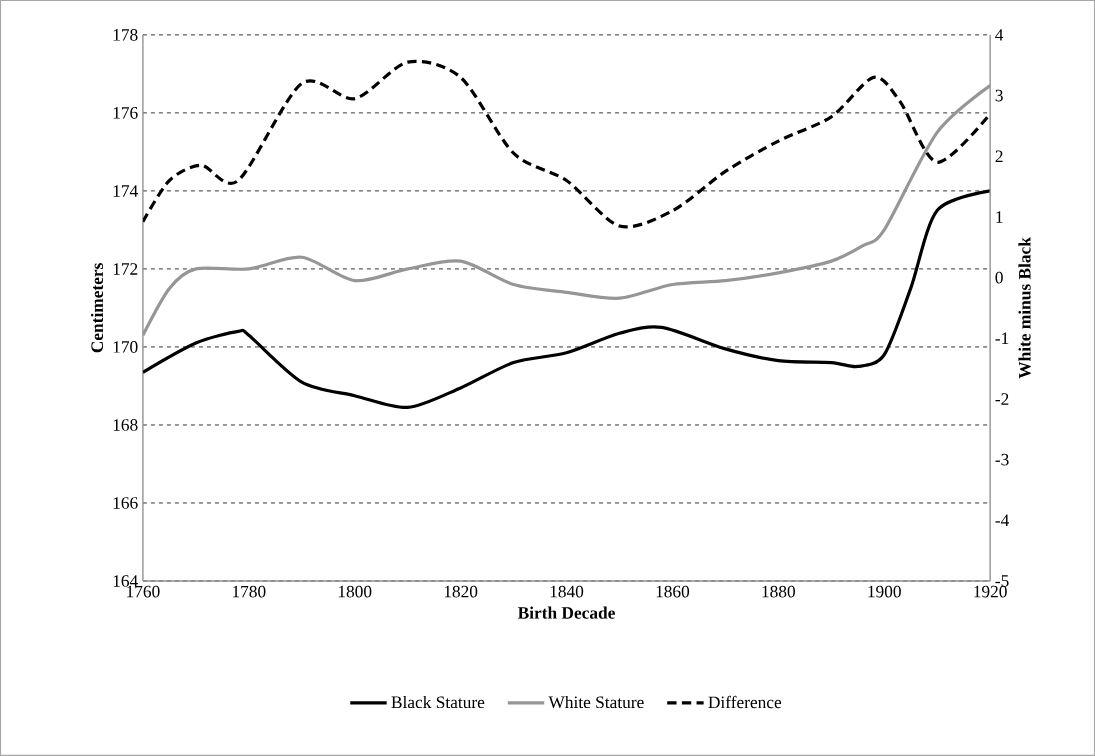 This screenshot has height=756, width=1095. I want to click on y2-tick-label: 2, so click(999, 156).